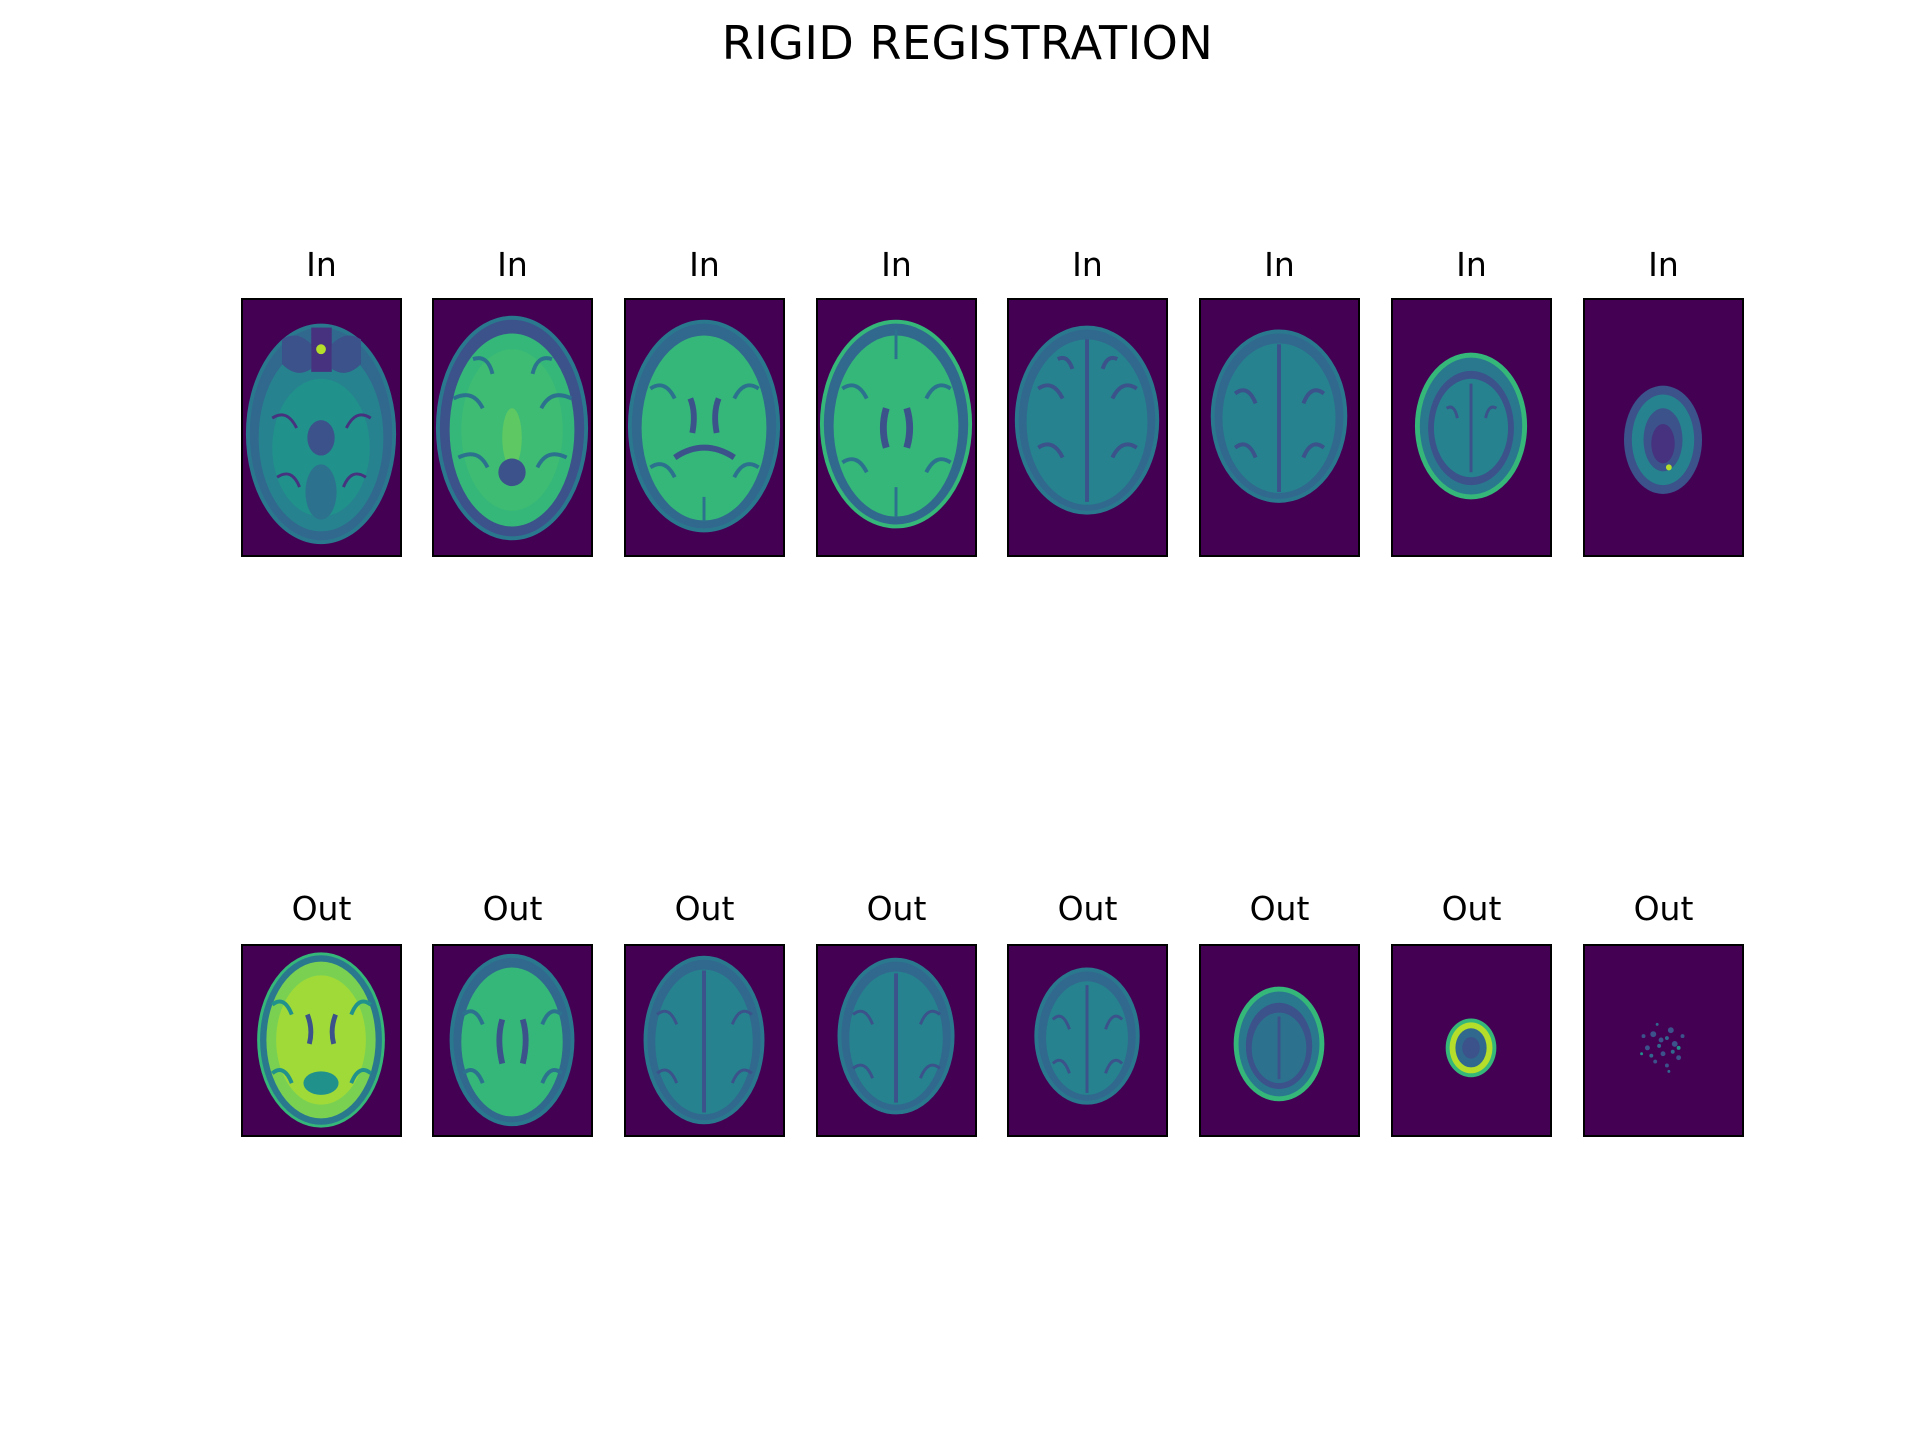 This screenshot has width=1920, height=1440. I want to click on out-slice-2-image, so click(512, 1040).